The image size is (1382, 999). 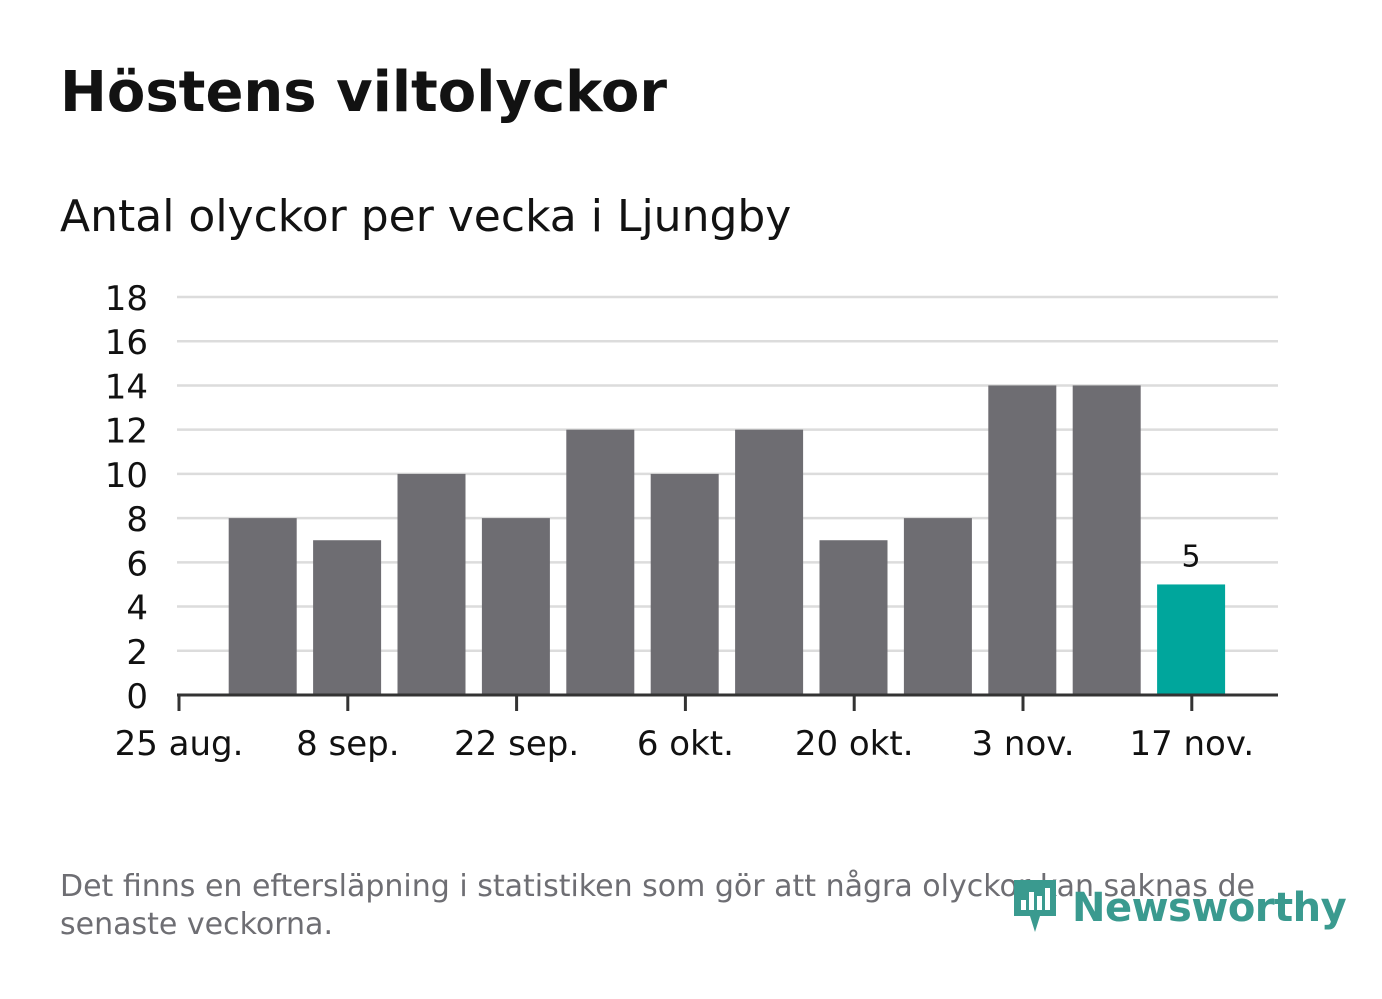 What do you see at coordinates (1191, 556) in the screenshot?
I see `data-label: 5` at bounding box center [1191, 556].